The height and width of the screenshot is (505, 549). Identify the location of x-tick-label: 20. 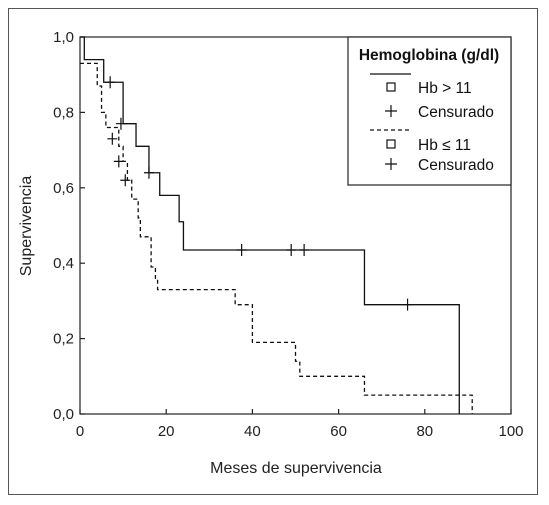
(166, 431).